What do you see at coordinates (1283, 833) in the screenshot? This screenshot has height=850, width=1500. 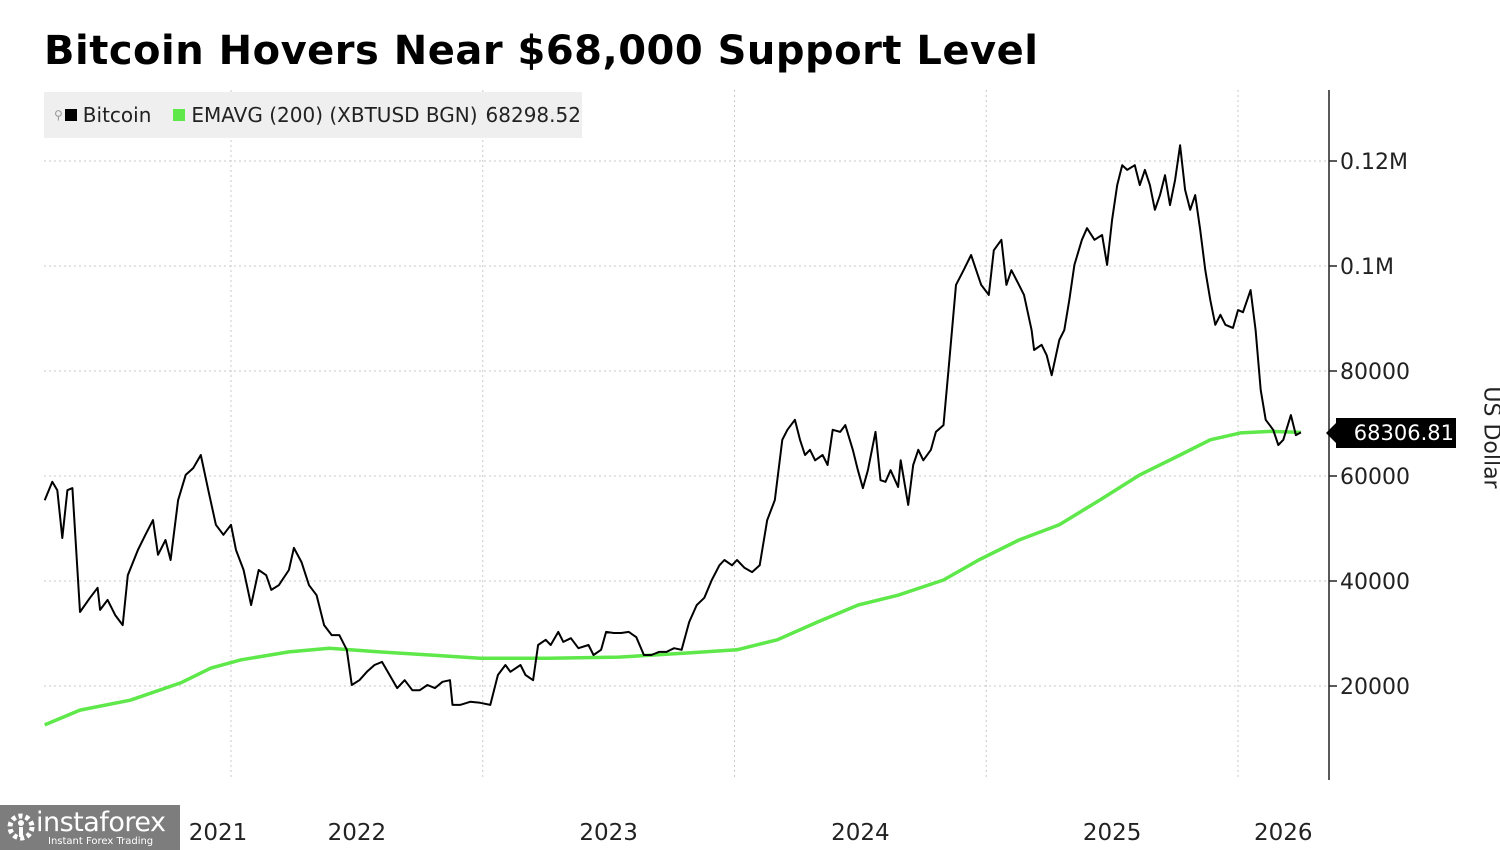 I see `x-tick-label: 2026` at bounding box center [1283, 833].